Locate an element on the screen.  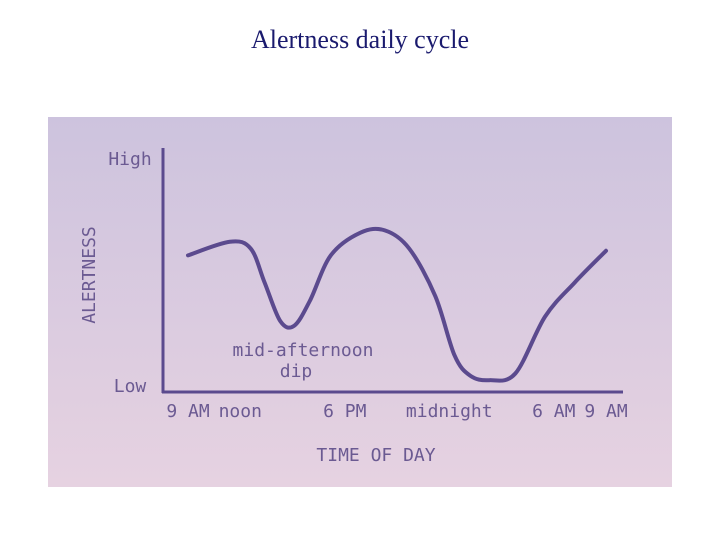
x-tick-label: noon is located at coordinates (240, 411).